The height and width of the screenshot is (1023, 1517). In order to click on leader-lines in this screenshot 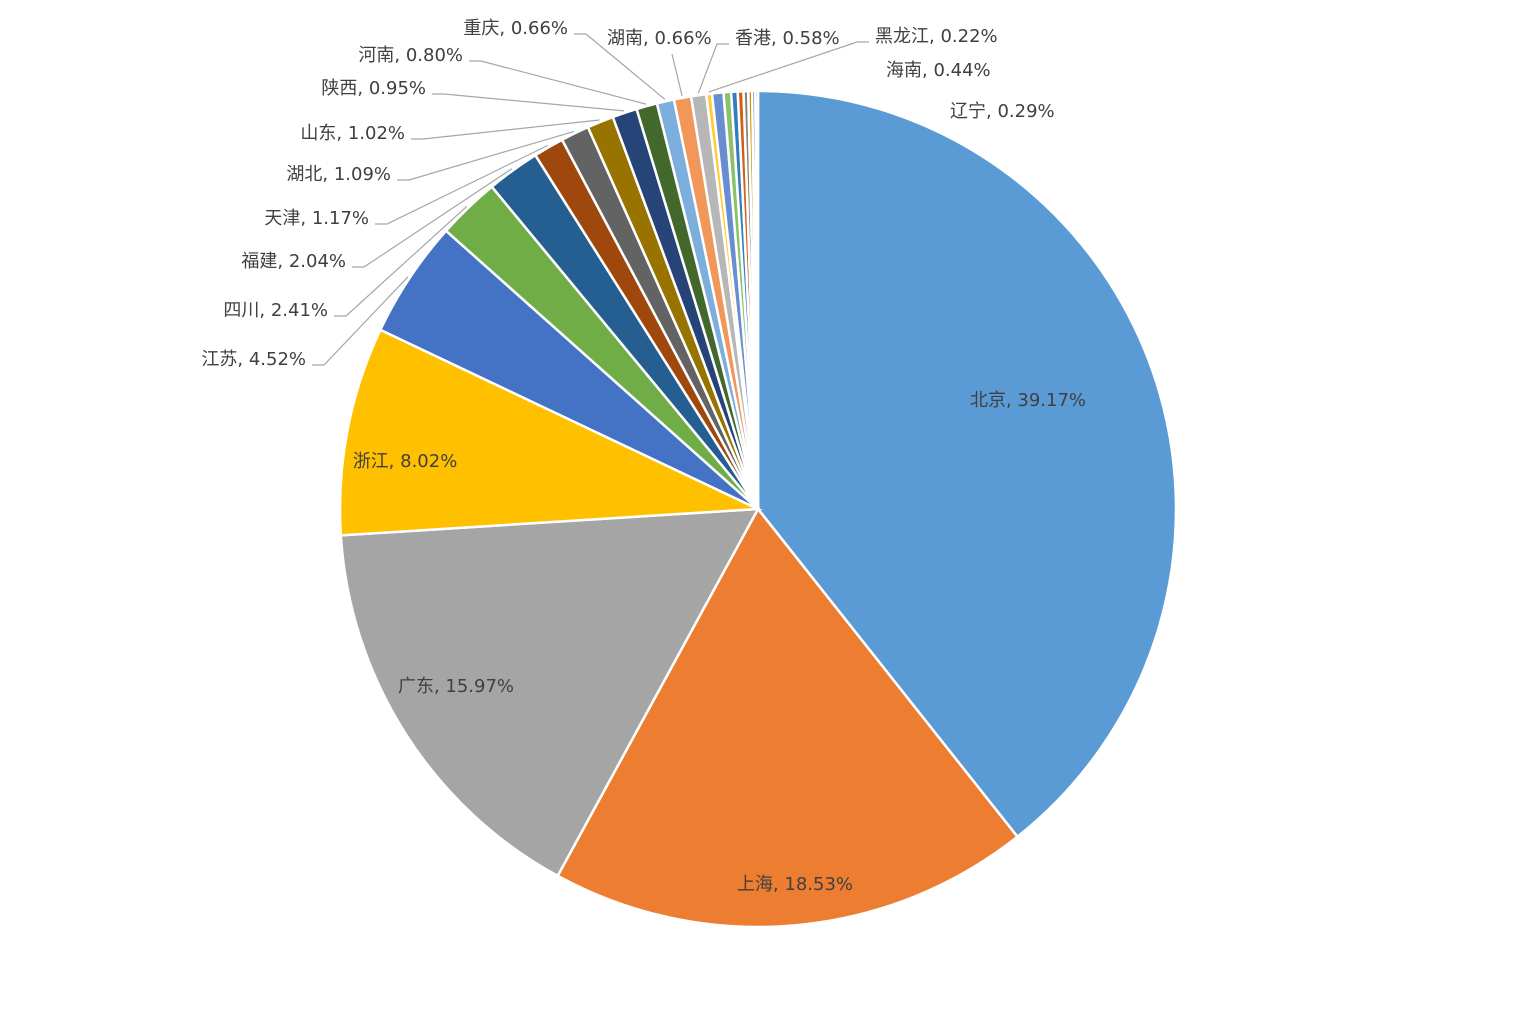, I will do `click(590, 199)`.